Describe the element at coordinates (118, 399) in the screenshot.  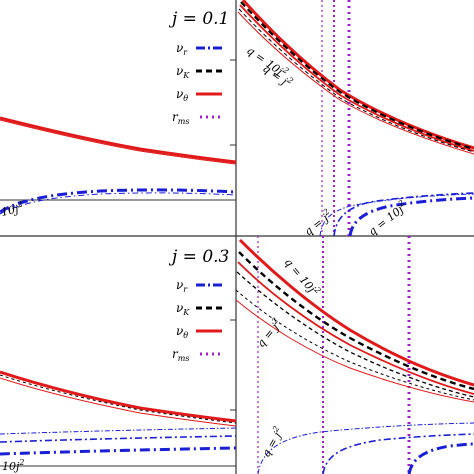
I see `nu-k-curve-thin` at that location.